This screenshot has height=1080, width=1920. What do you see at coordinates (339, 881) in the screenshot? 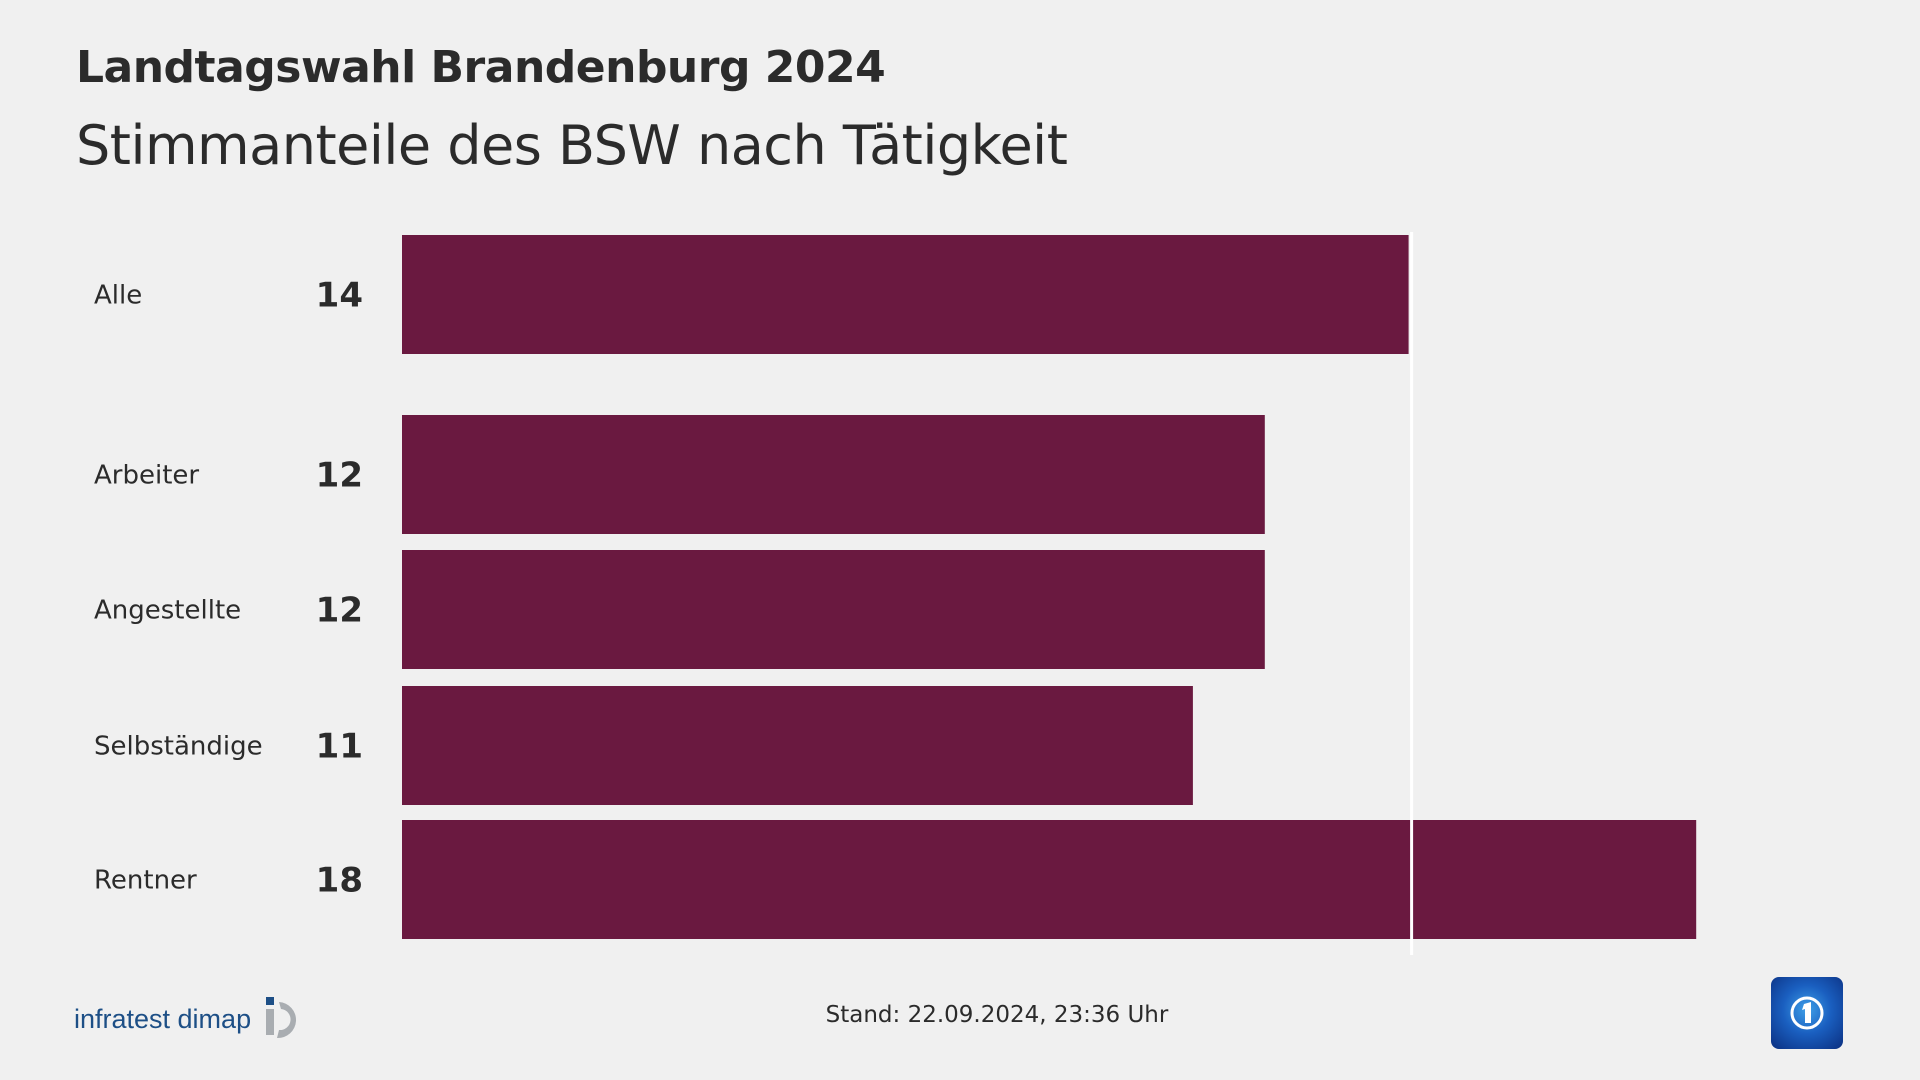
I see `value-label: 18` at bounding box center [339, 881].